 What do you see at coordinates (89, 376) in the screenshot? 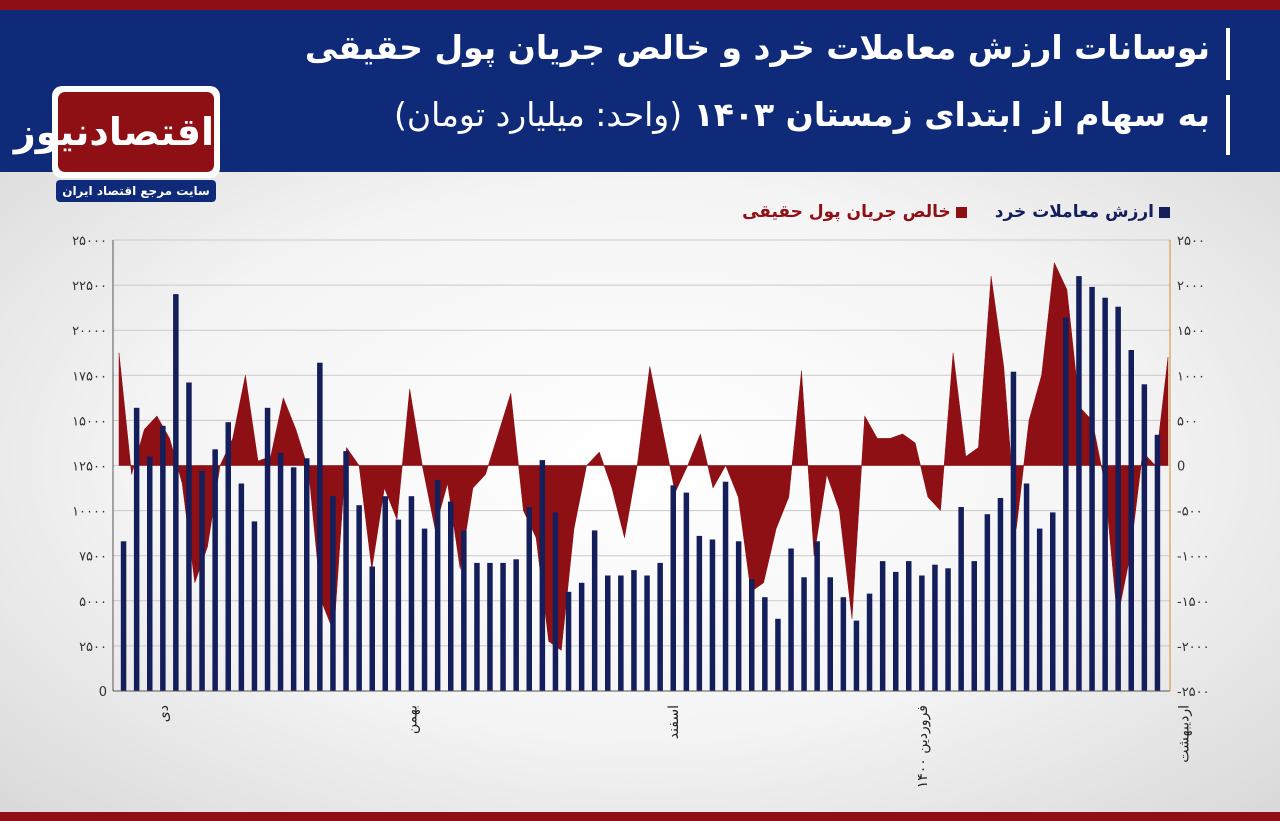
I see `left-tick-label: ۱۷۵۰۰` at bounding box center [89, 376].